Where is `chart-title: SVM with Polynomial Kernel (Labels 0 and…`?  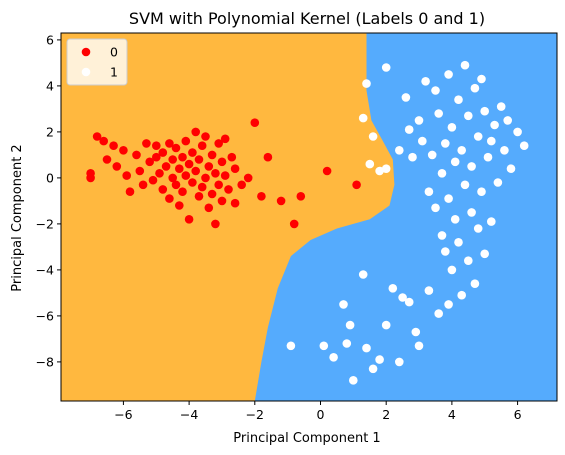
chart-title: SVM with Polynomial Kernel (Labels 0 and… is located at coordinates (307, 18).